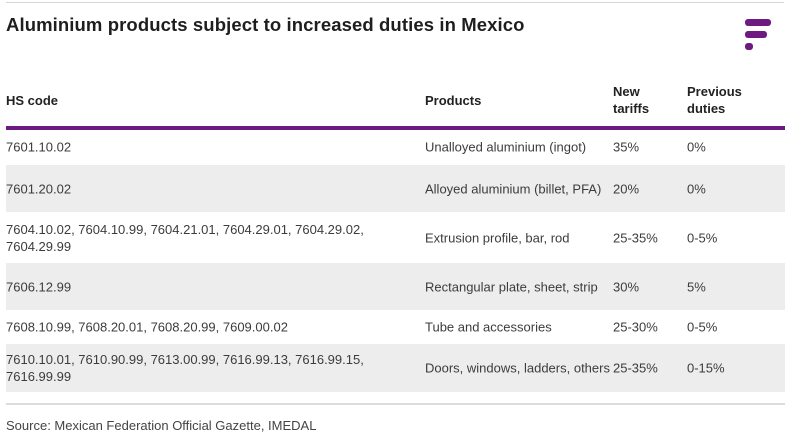 The width and height of the screenshot is (788, 436). What do you see at coordinates (395, 404) in the screenshot?
I see `footer-divider` at bounding box center [395, 404].